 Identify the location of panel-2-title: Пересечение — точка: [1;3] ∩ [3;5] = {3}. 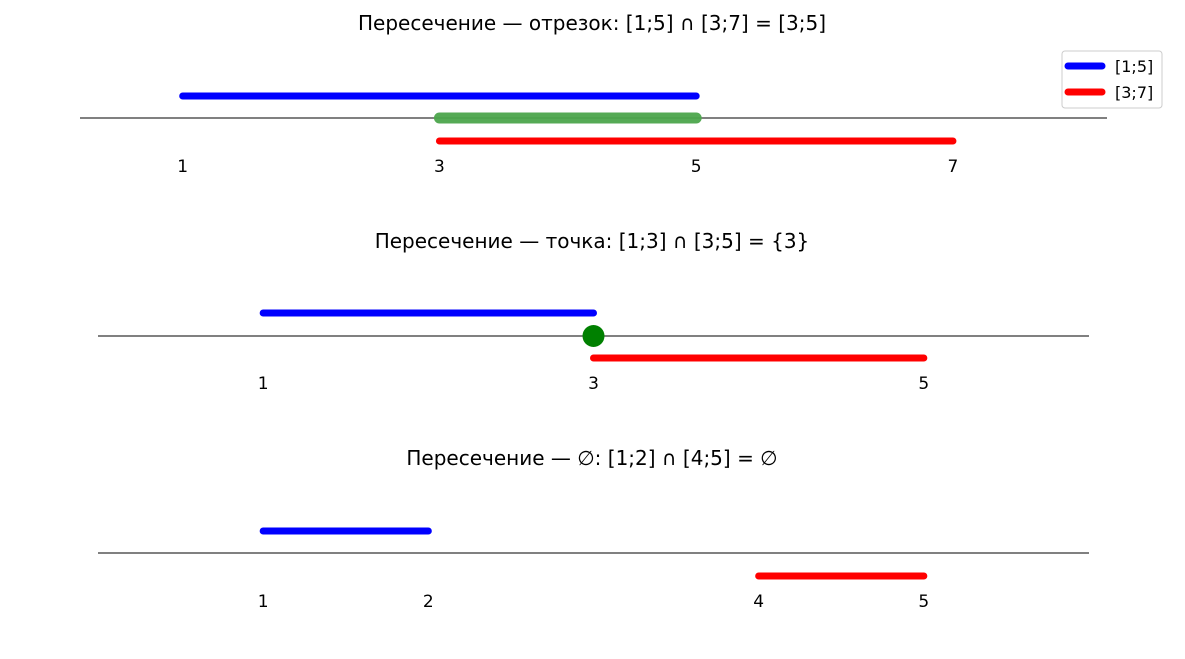
(592, 241).